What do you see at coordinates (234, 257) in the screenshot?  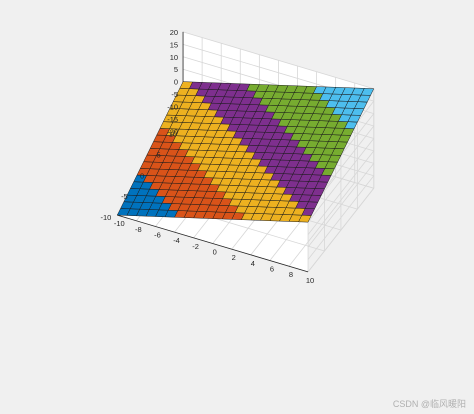 I see `x-tick-label: 2` at bounding box center [234, 257].